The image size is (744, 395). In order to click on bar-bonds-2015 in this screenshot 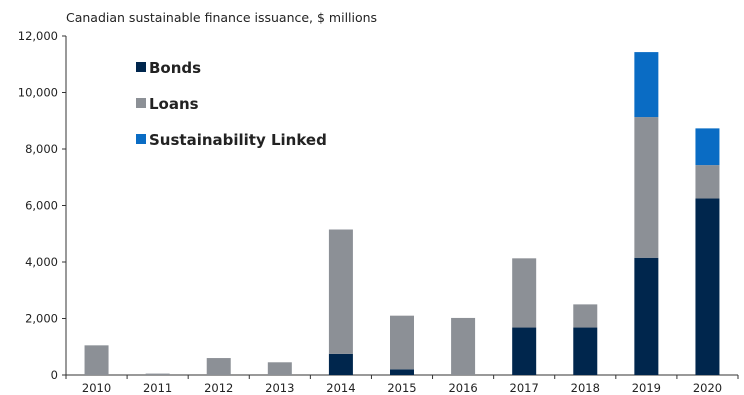, I will do `click(402, 372)`.